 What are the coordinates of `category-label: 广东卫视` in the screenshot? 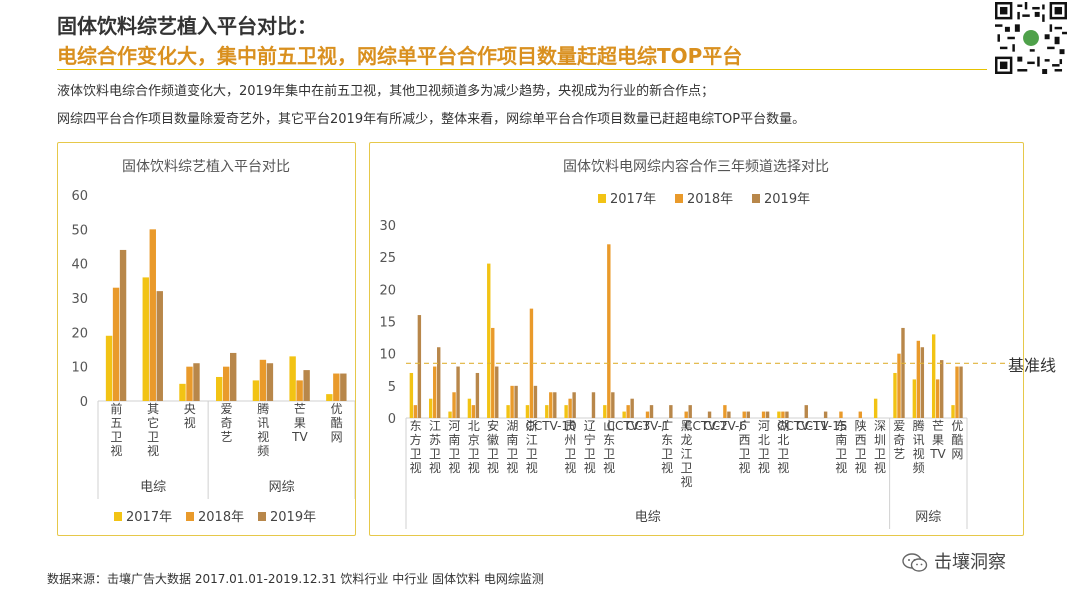 It's located at (667, 447).